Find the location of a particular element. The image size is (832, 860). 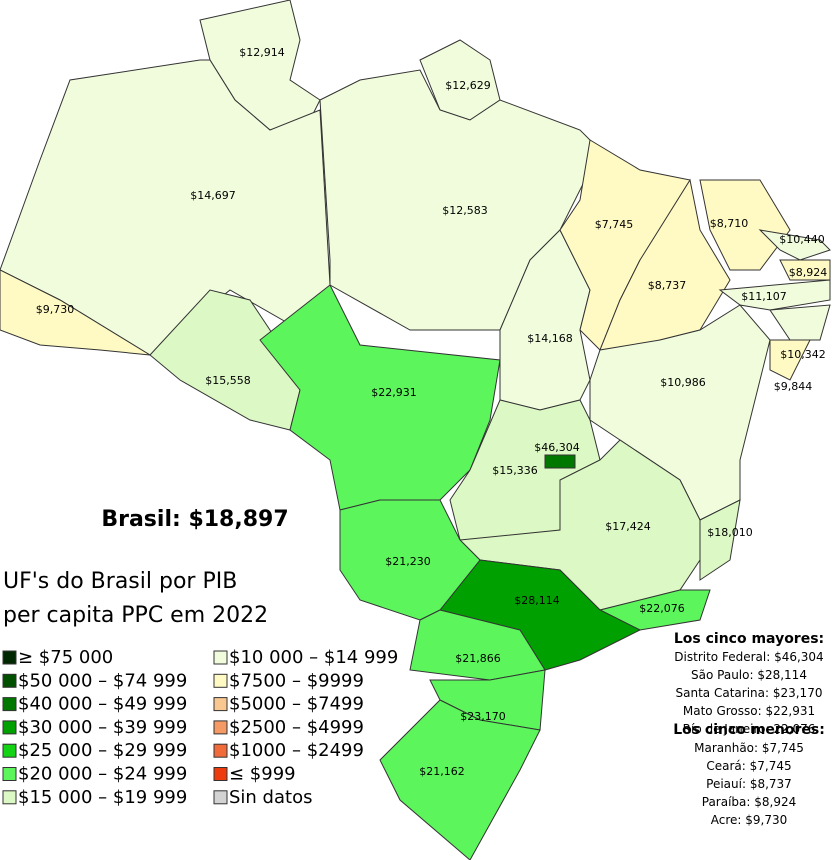

state-label: $14,697 is located at coordinates (213, 195).